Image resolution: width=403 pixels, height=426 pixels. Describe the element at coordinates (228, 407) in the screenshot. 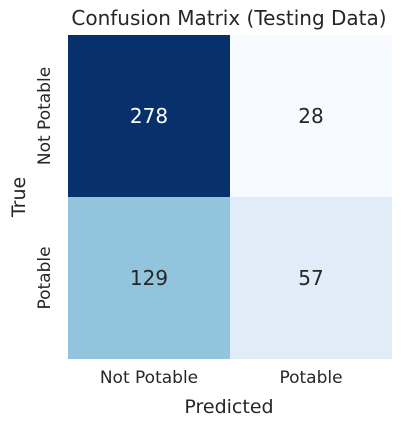

I see `x-axis-title: Predicted` at that location.